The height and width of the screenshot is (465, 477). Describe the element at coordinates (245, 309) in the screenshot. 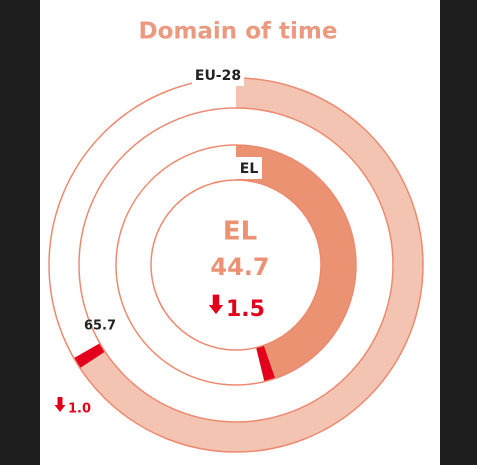

I see `change-label: 1.5` at that location.